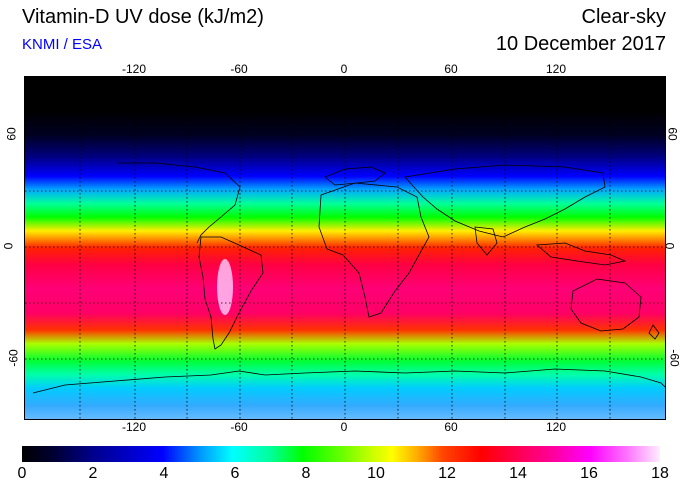  I want to click on lon-tick-top: -60, so click(239, 69).